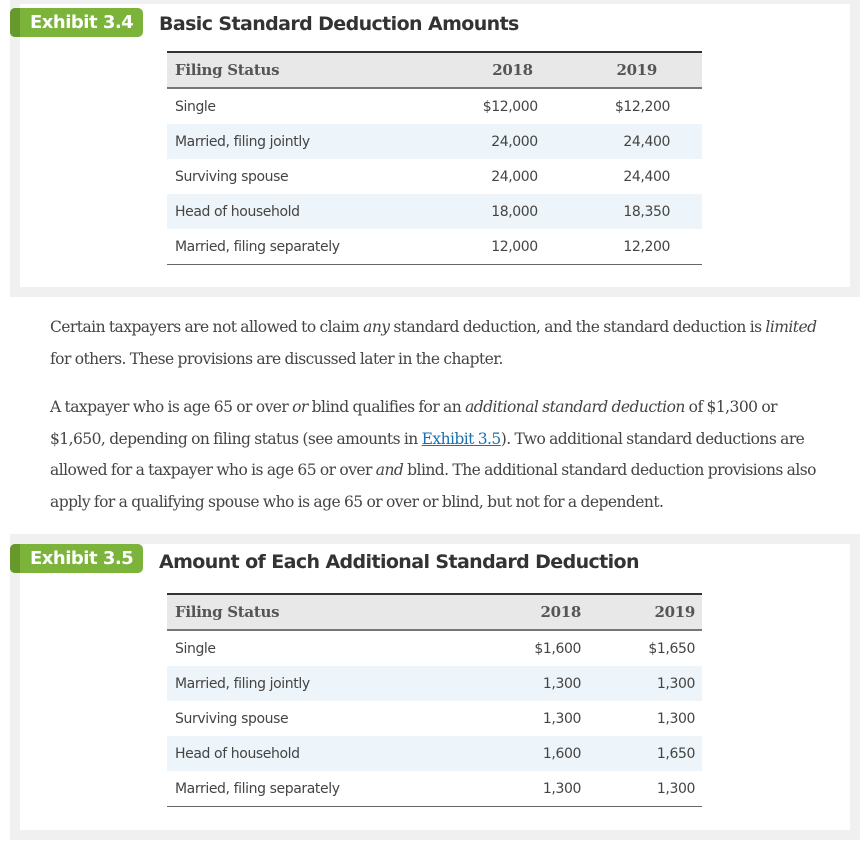 This screenshot has width=867, height=841. What do you see at coordinates (77, 22) in the screenshot?
I see `exhibit-label: Exhibit 3.4` at bounding box center [77, 22].